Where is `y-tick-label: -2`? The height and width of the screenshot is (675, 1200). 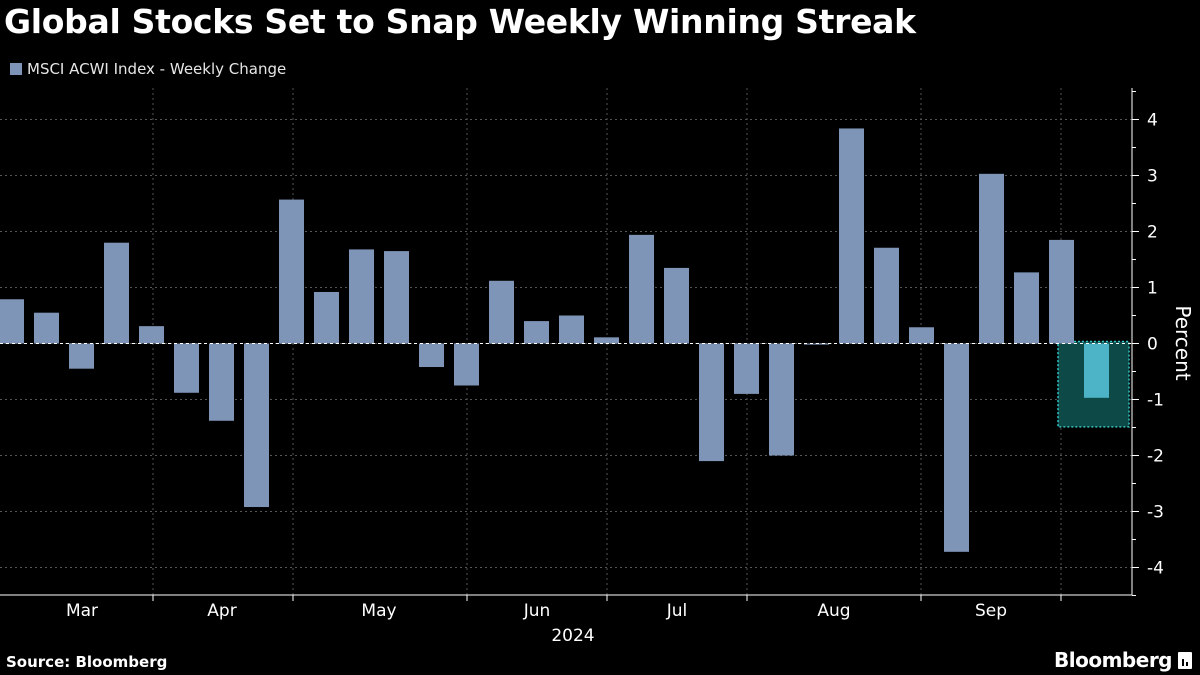
y-tick-label: -2 is located at coordinates (1155, 457).